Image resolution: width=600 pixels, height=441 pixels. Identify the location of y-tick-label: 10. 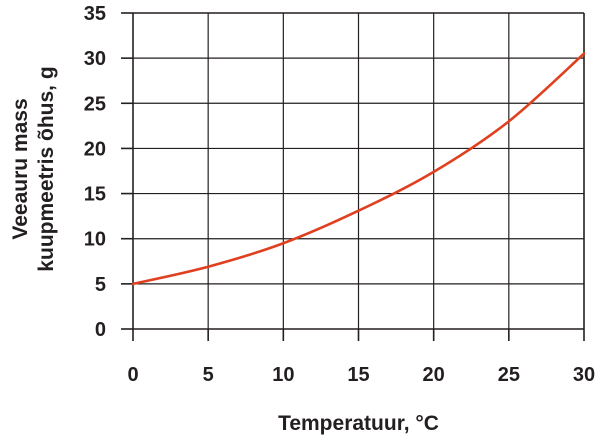
(95, 240).